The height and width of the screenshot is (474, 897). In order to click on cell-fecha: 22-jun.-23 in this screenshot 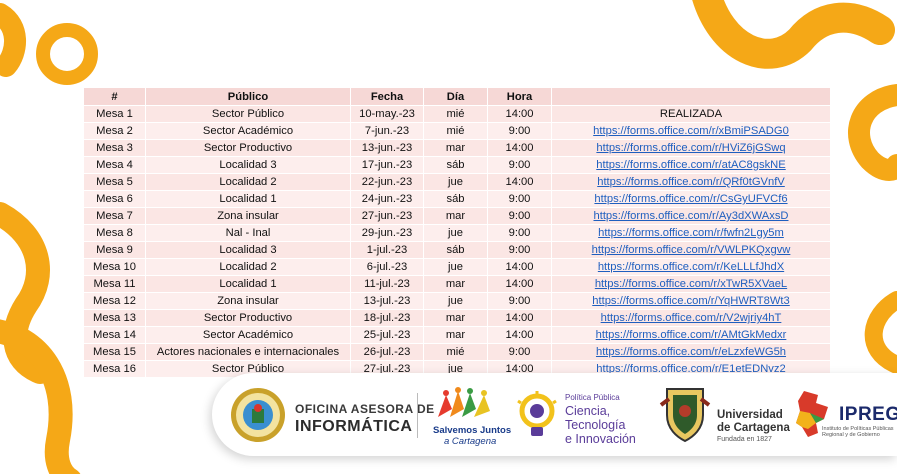, I will do `click(387, 182)`.